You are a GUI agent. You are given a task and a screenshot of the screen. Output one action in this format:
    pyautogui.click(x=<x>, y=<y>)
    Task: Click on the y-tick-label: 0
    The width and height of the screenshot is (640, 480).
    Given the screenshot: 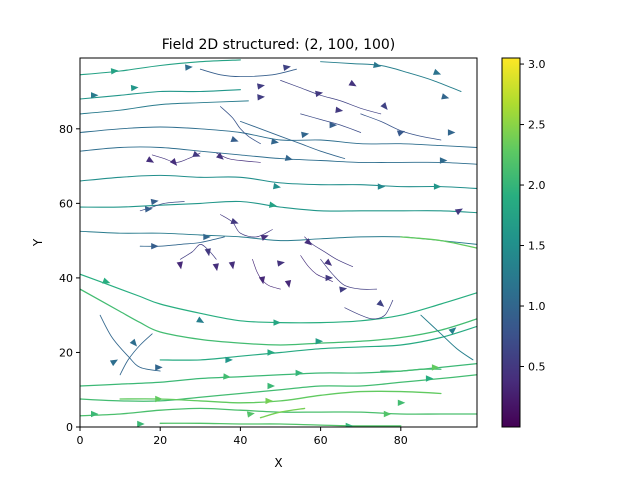 What is the action you would take?
    pyautogui.click(x=69, y=427)
    